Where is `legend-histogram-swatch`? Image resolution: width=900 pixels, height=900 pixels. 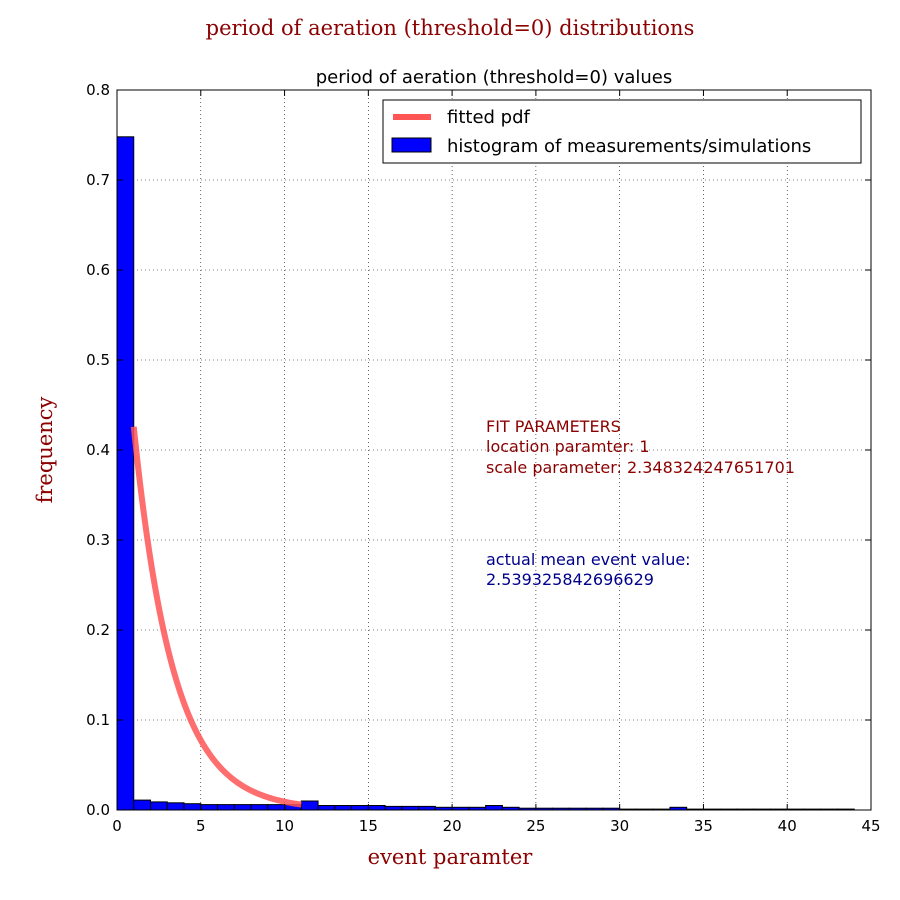 legend-histogram-swatch is located at coordinates (411, 145).